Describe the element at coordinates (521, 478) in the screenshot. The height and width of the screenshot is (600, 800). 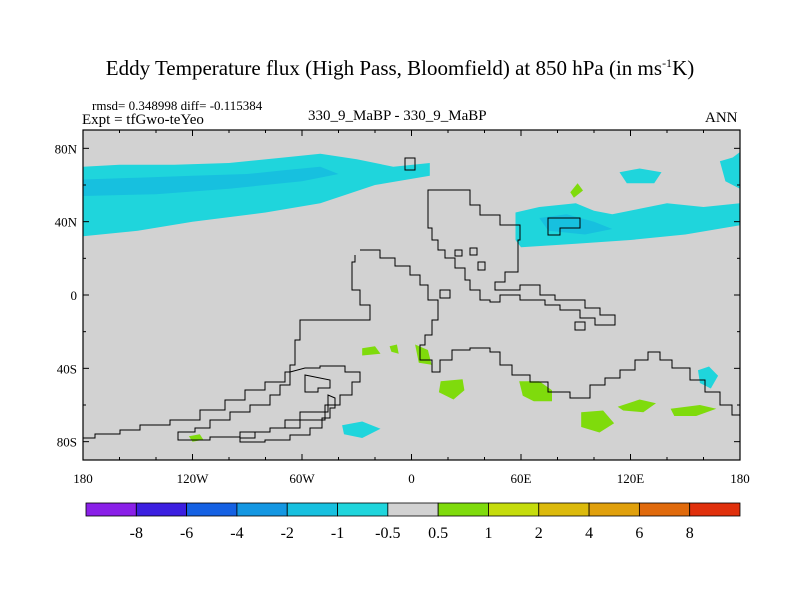
I see `x-tick-label-4: 60E` at that location.